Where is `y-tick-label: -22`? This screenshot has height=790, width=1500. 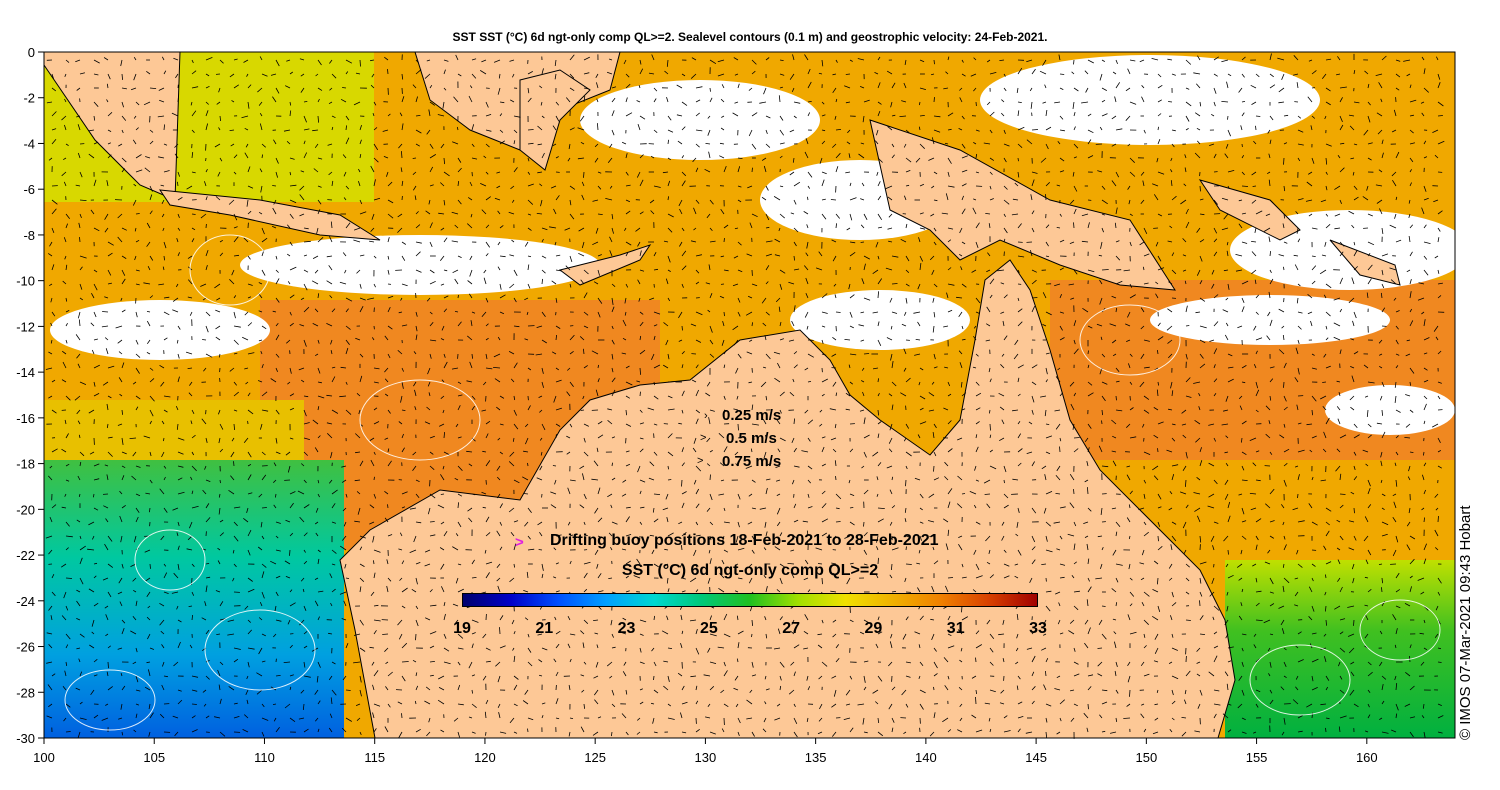
y-tick-label: -22 is located at coordinates (25, 555).